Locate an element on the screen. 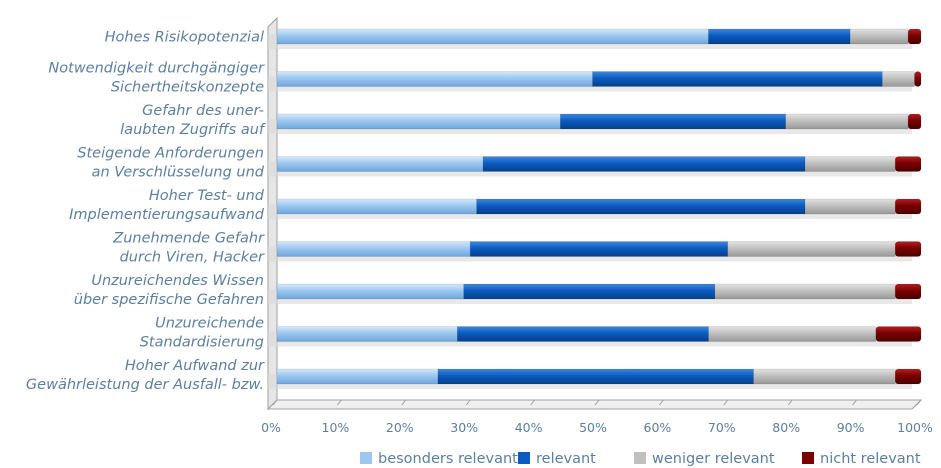  category-label: Zunehmende Gefahr is located at coordinates (188, 239).